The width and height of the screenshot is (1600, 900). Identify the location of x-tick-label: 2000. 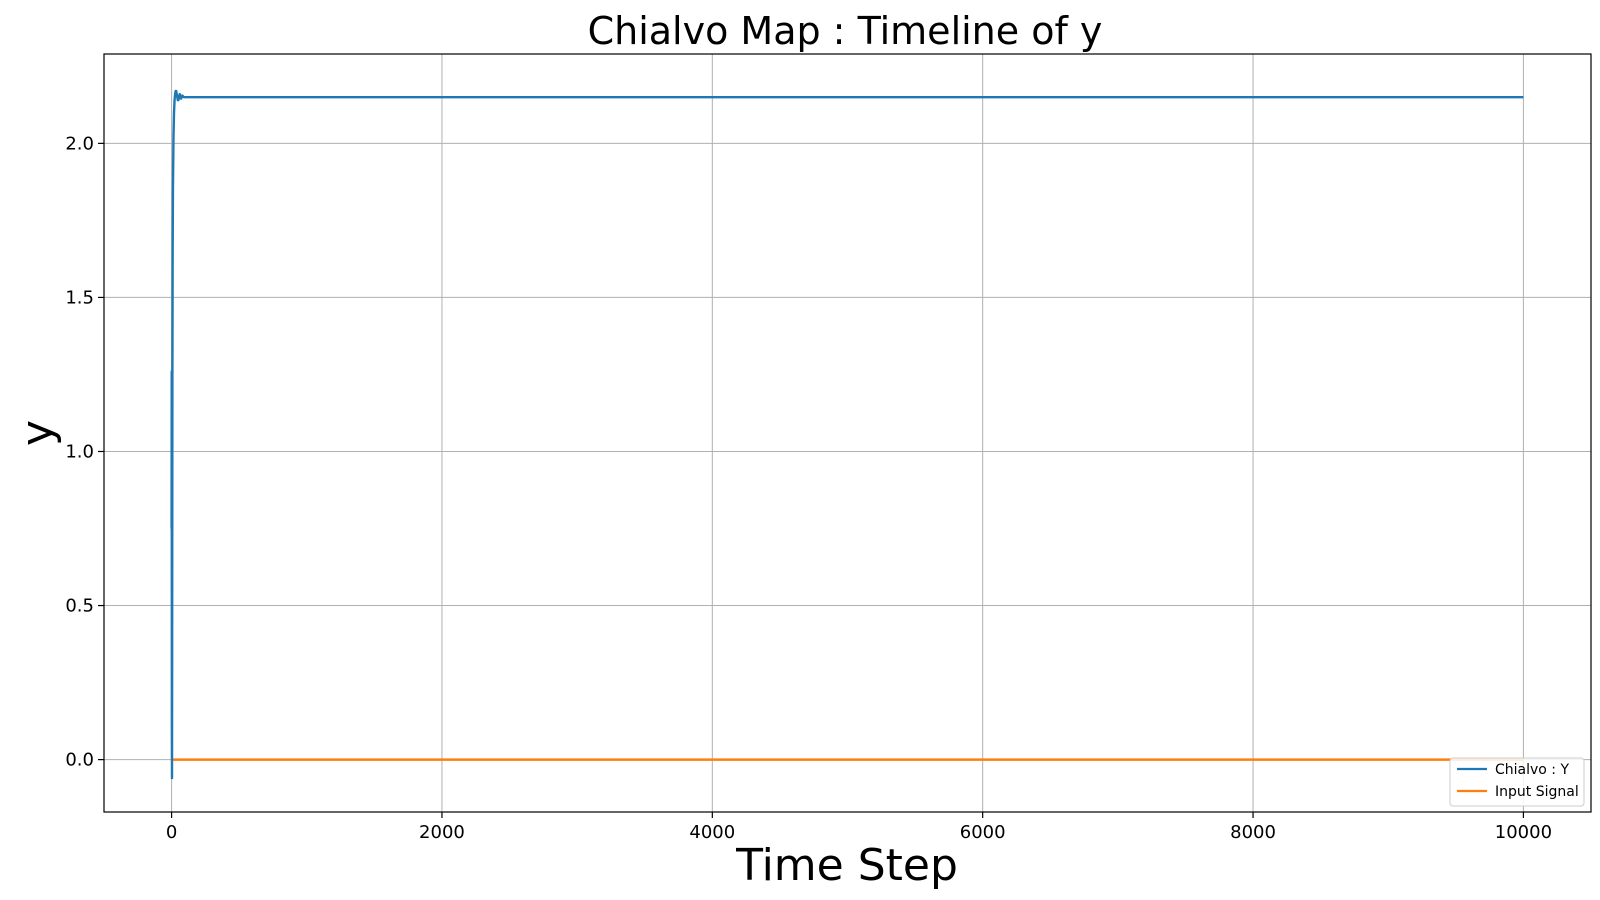
(442, 832).